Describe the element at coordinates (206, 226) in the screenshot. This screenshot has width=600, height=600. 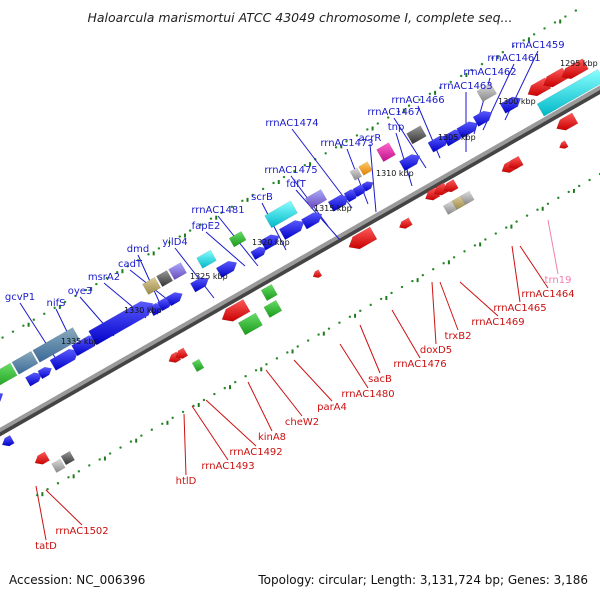
I see `gene-label-forward: fapE2` at that location.